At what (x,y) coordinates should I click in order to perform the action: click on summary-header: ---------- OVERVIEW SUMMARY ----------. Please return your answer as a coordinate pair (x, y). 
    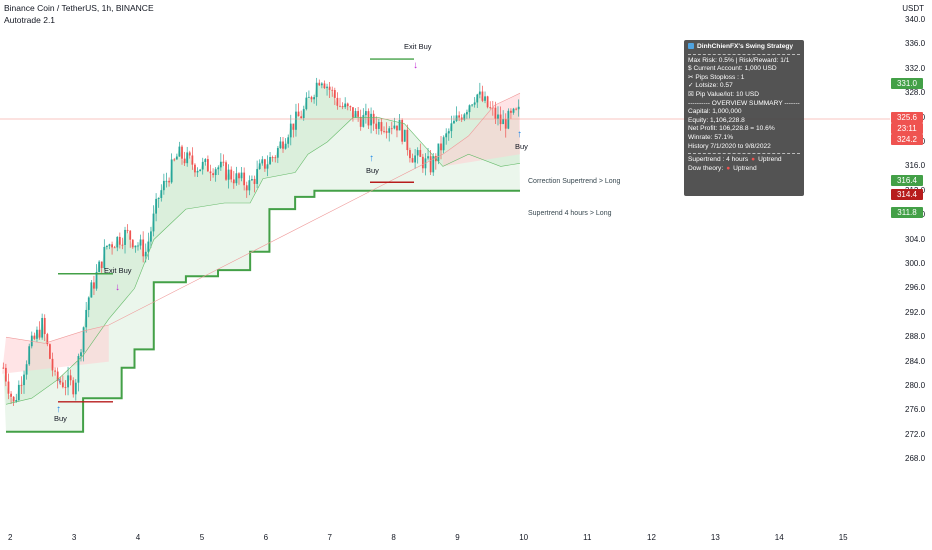
    Looking at the image, I should click on (744, 103).